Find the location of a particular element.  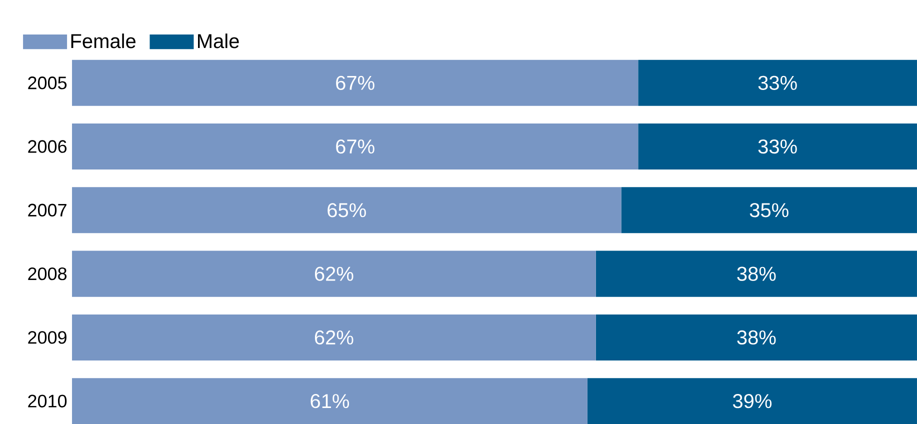

y-tick-label: 2008 is located at coordinates (47, 273).